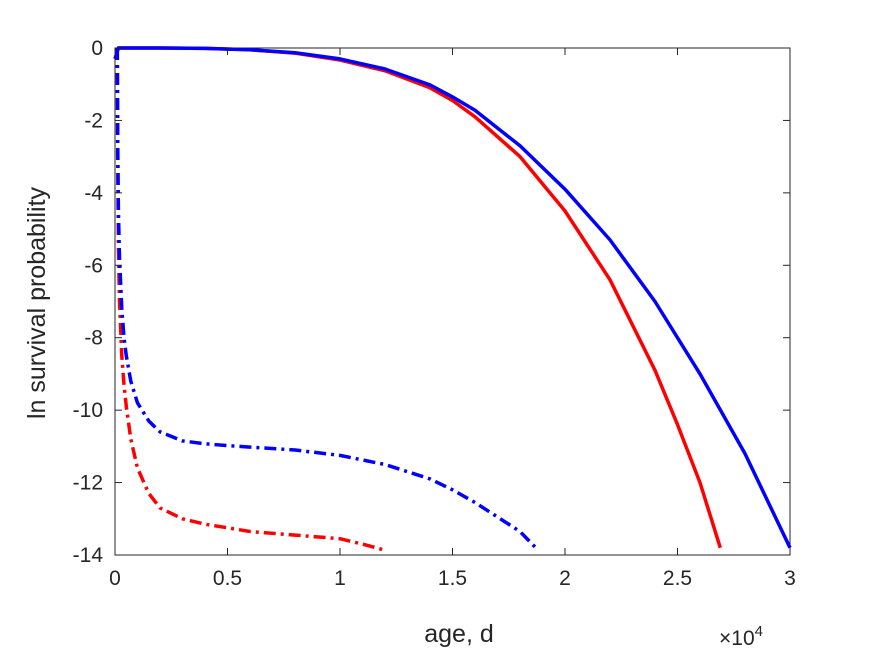  Describe the element at coordinates (37, 302) in the screenshot. I see `y-axis-label: ln survival probability` at that location.